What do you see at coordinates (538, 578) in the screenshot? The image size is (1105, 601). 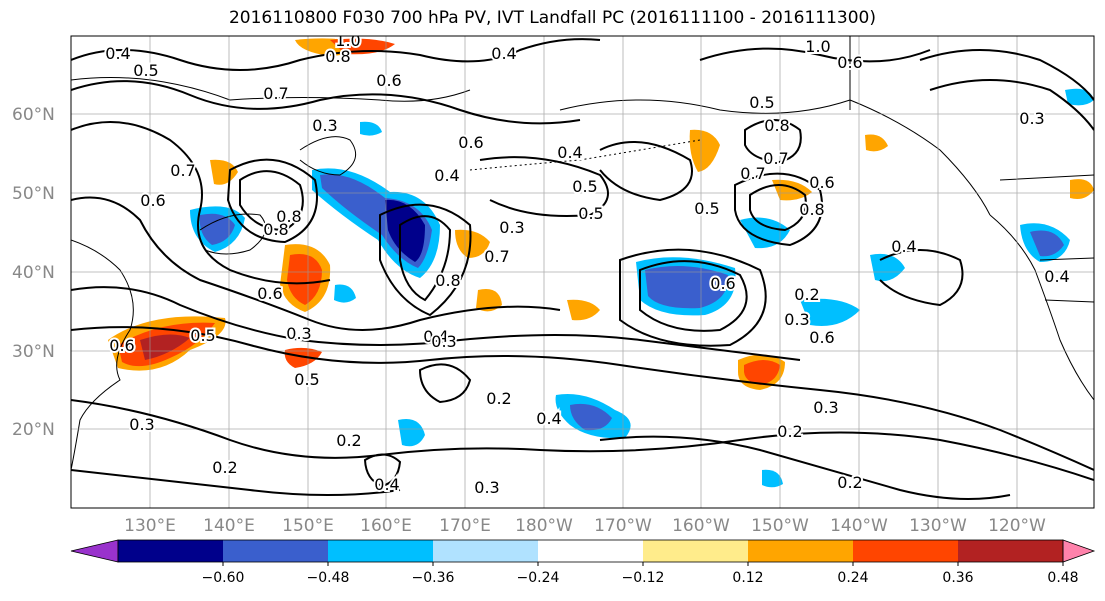 I see `colorbar-tick-label: −0.24` at bounding box center [538, 578].